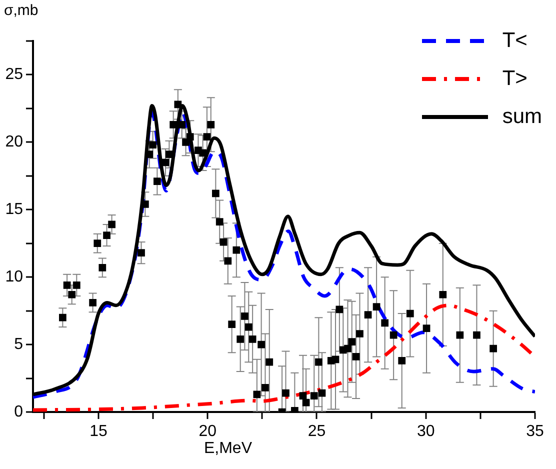 This screenshot has height=469, width=556. I want to click on x-tick-label: 20, so click(207, 431).